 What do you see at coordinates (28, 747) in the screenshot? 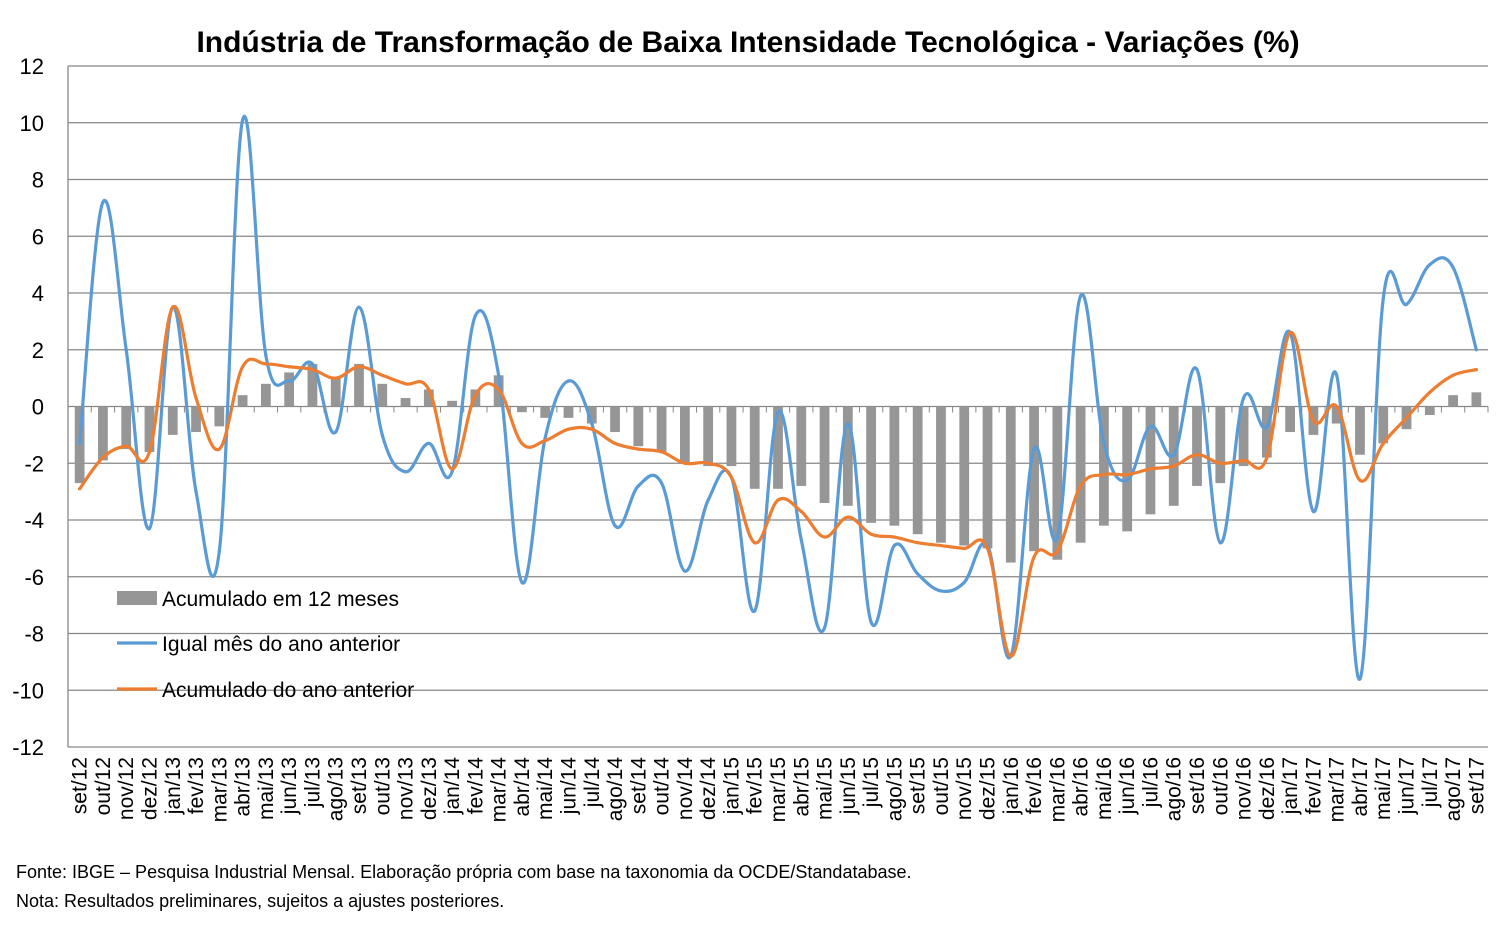
I see `y-tick-label: -12` at bounding box center [28, 747].